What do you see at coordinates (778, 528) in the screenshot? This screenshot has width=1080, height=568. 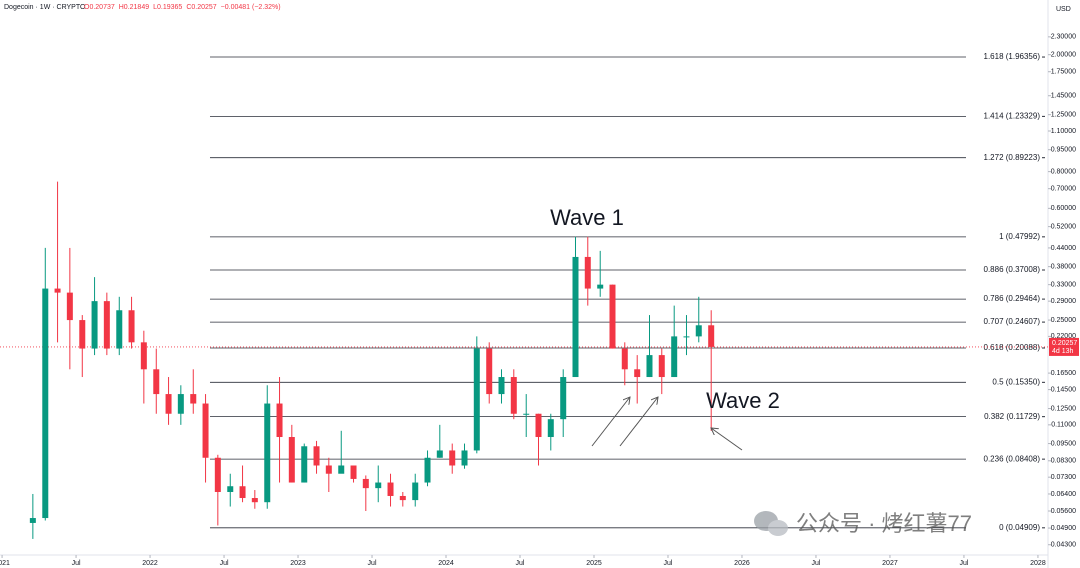 I see `watermark-icon` at bounding box center [778, 528].